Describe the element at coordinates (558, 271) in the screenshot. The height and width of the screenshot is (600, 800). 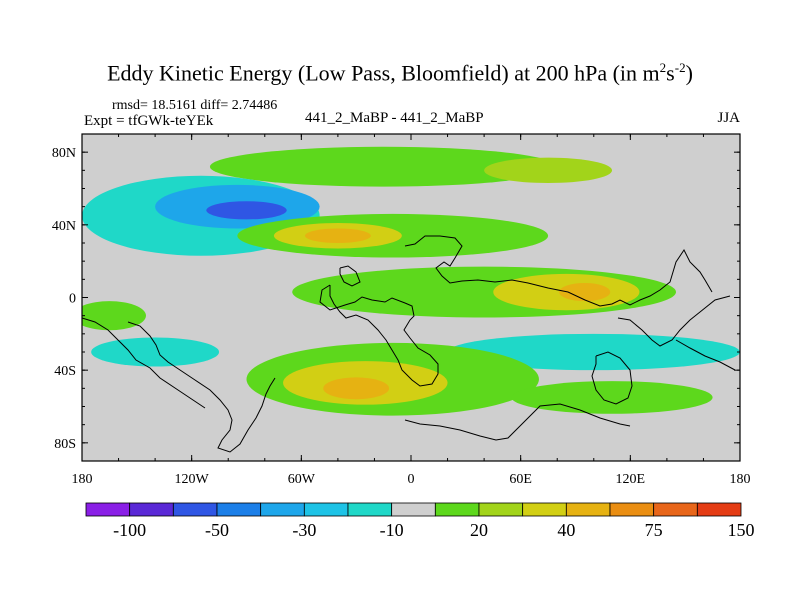
I see `coastline-europe-asia` at that location.